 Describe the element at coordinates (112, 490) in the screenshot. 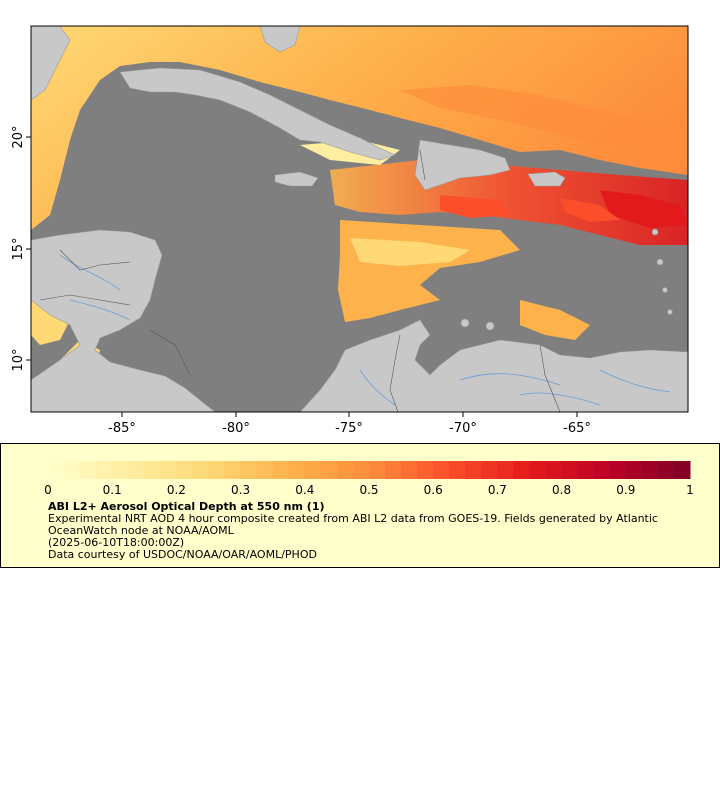

I see `colorbar-tick-label: 0.1` at that location.